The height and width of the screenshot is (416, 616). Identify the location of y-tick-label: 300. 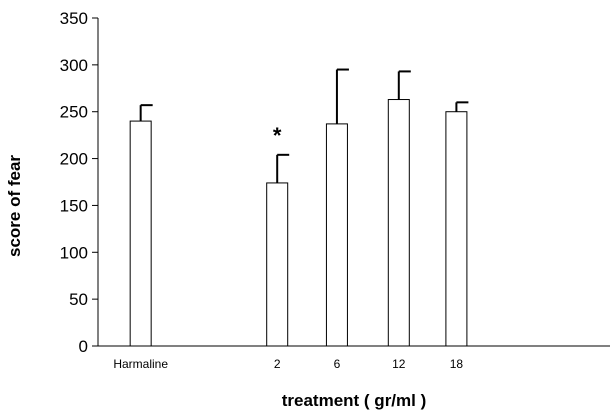
(74, 65).